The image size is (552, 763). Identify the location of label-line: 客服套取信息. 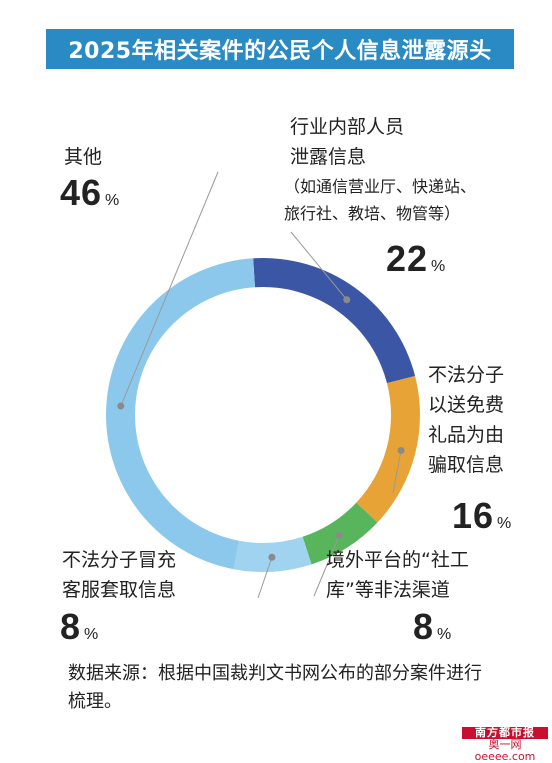
(119, 590).